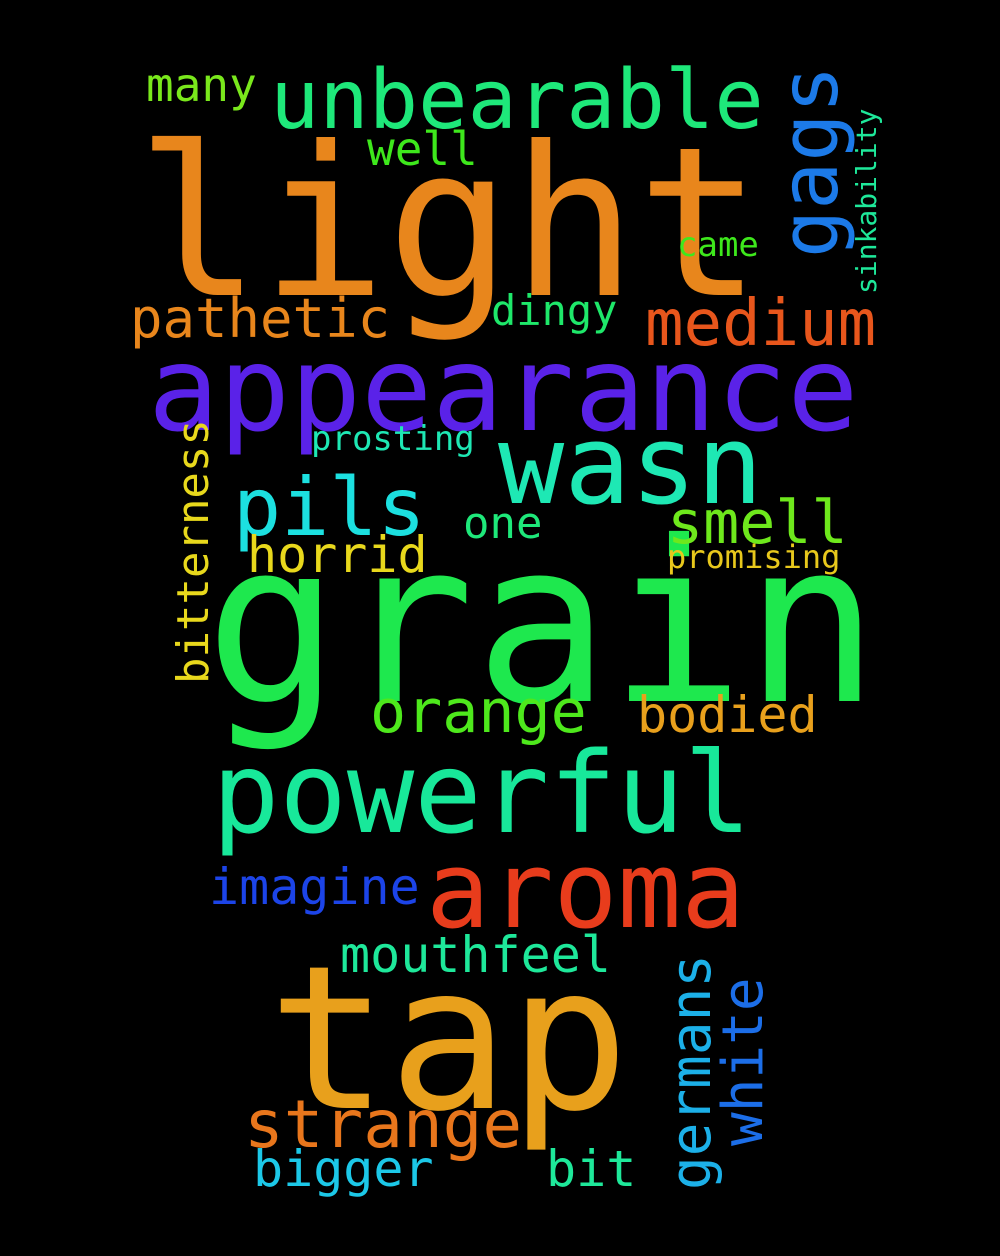  Describe the element at coordinates (383, 1124) in the screenshot. I see `word-strange: strange` at that location.